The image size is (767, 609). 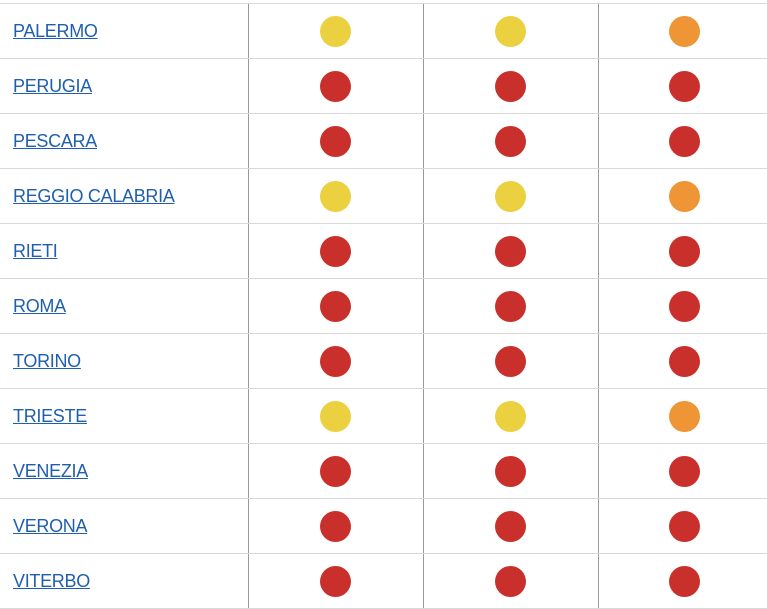 I want to click on table-row: TORINO, so click(x=383, y=361).